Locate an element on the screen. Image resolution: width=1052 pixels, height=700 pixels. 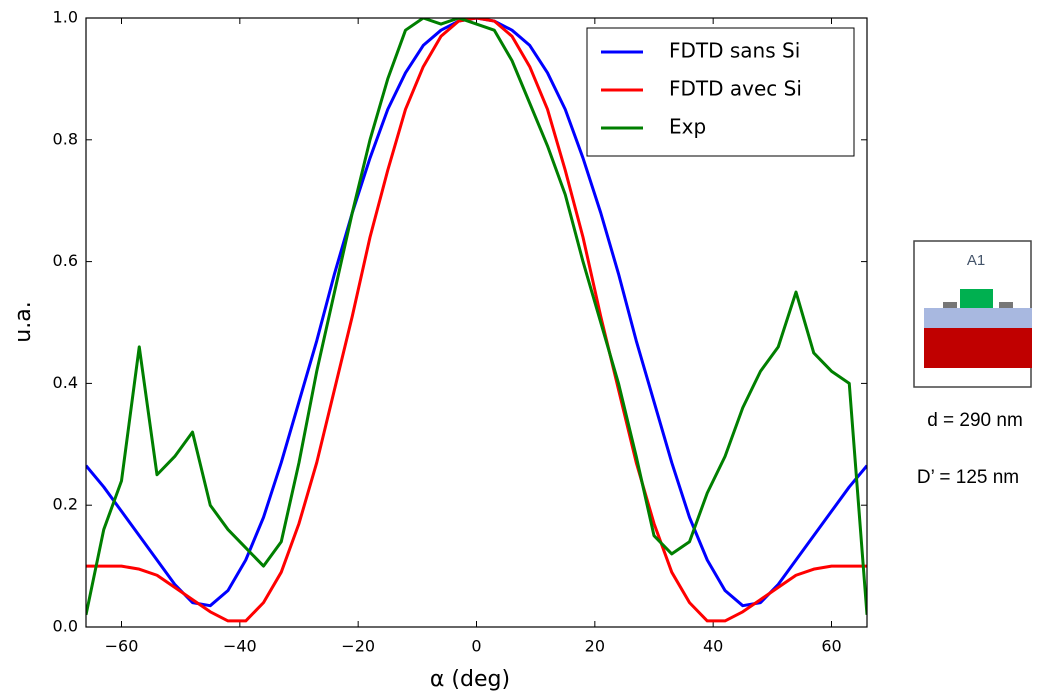
x-tick-label: −20 is located at coordinates (358, 646).